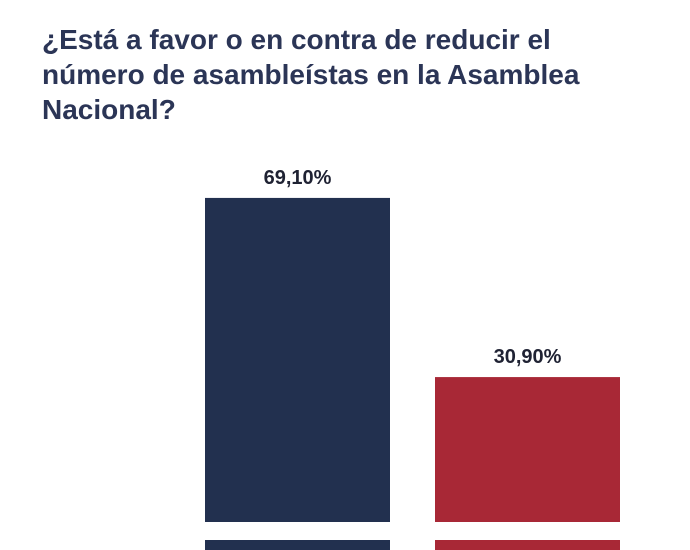  Describe the element at coordinates (298, 178) in the screenshot. I see `value-label: 69,10%` at that location.